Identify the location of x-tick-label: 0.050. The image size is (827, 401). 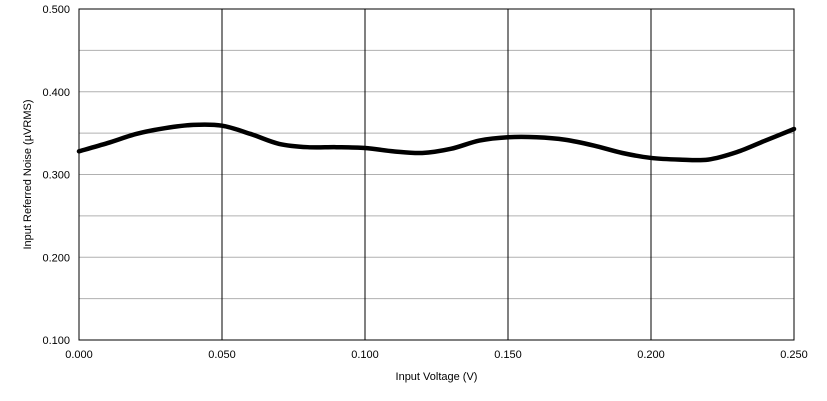
(222, 355).